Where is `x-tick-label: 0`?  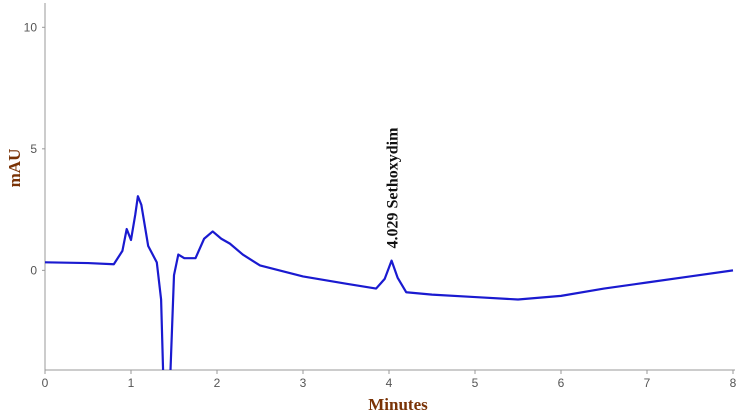
x-tick-label: 0 is located at coordinates (45, 383).